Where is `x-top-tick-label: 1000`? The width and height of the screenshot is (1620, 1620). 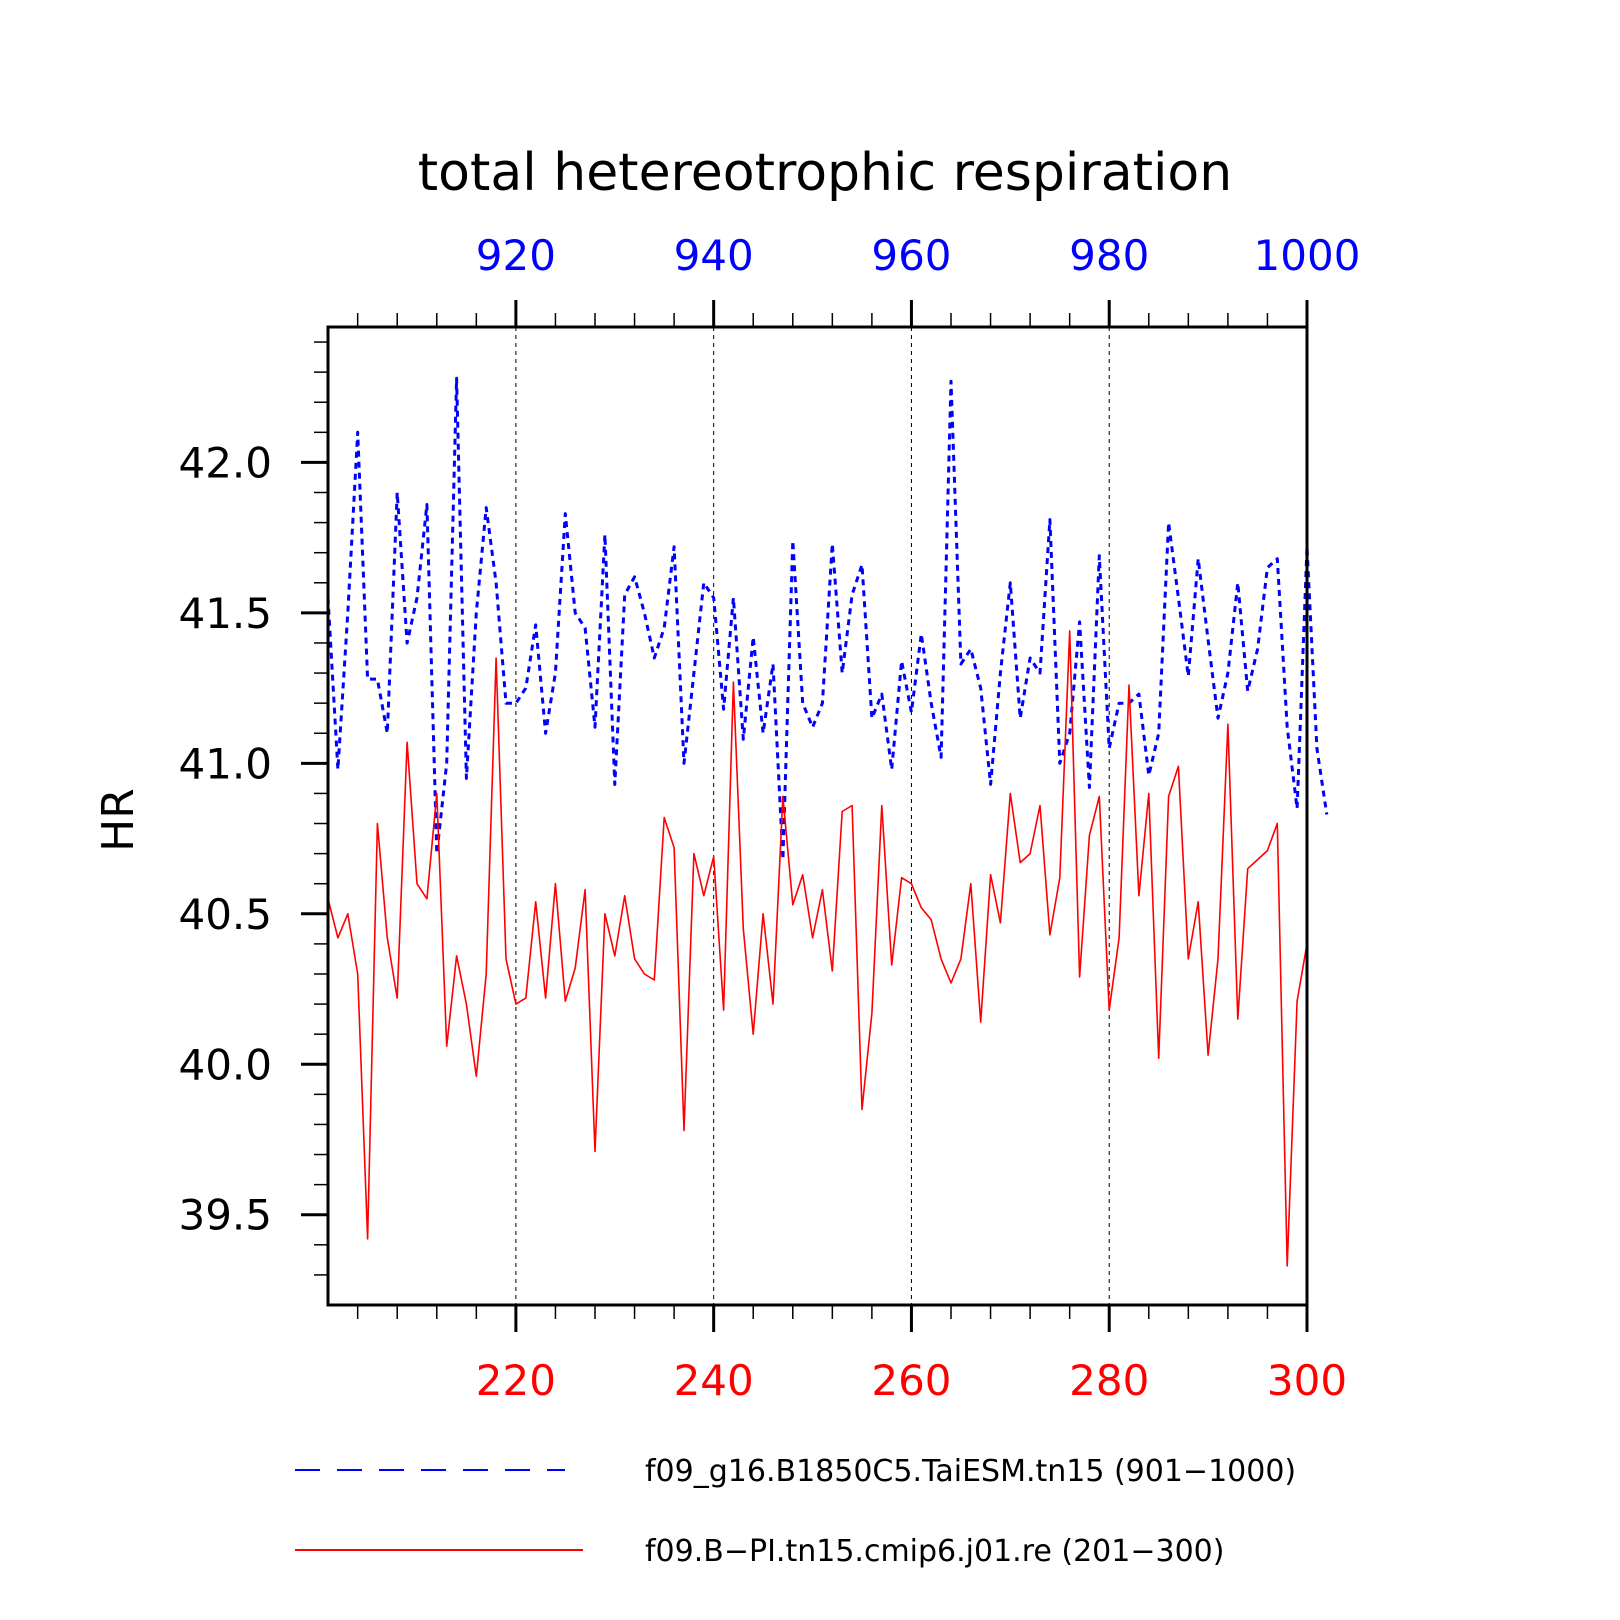 x-top-tick-label: 1000 is located at coordinates (1307, 255).